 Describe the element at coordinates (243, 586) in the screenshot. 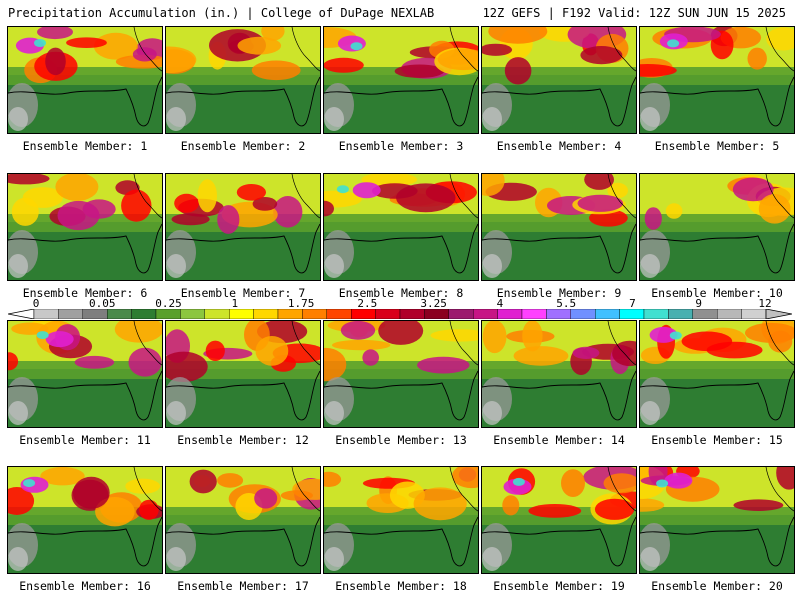

I see `ensemble-member-label: Ensemble Member: 17` at that location.